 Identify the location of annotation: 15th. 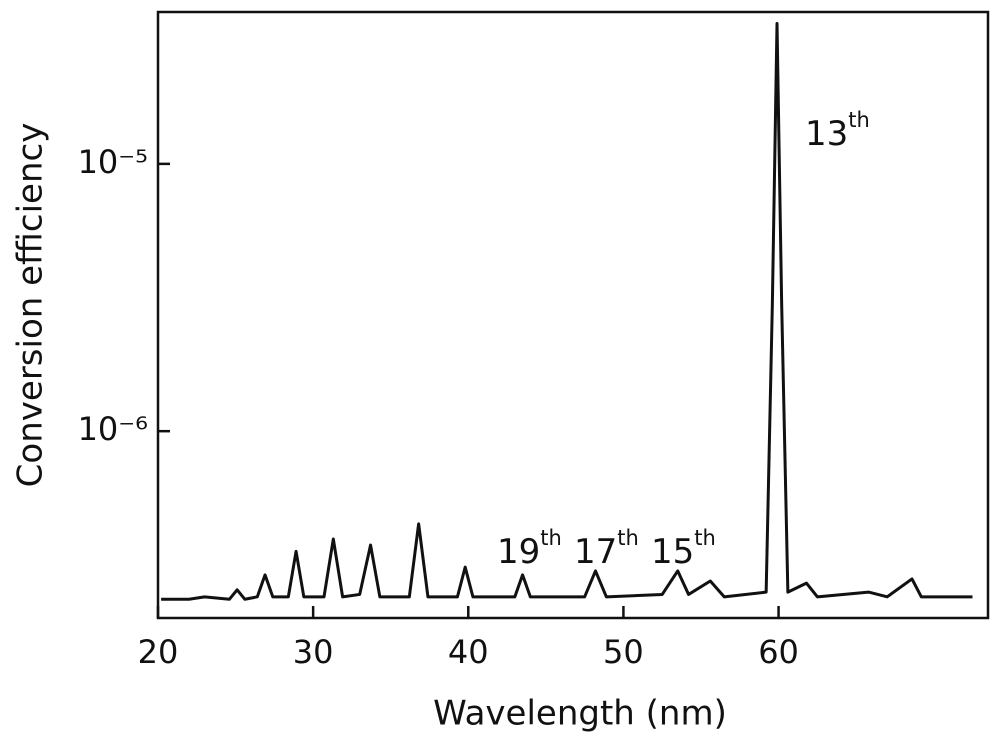
(683, 549).